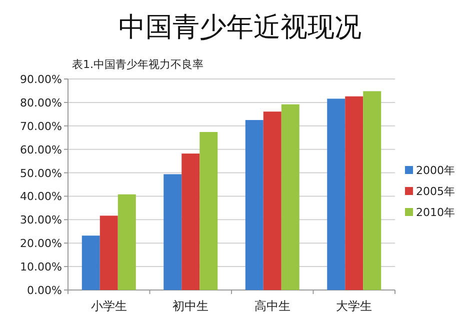  Describe the element at coordinates (41, 79) in the screenshot. I see `y-tick-label: 90.00%` at that location.